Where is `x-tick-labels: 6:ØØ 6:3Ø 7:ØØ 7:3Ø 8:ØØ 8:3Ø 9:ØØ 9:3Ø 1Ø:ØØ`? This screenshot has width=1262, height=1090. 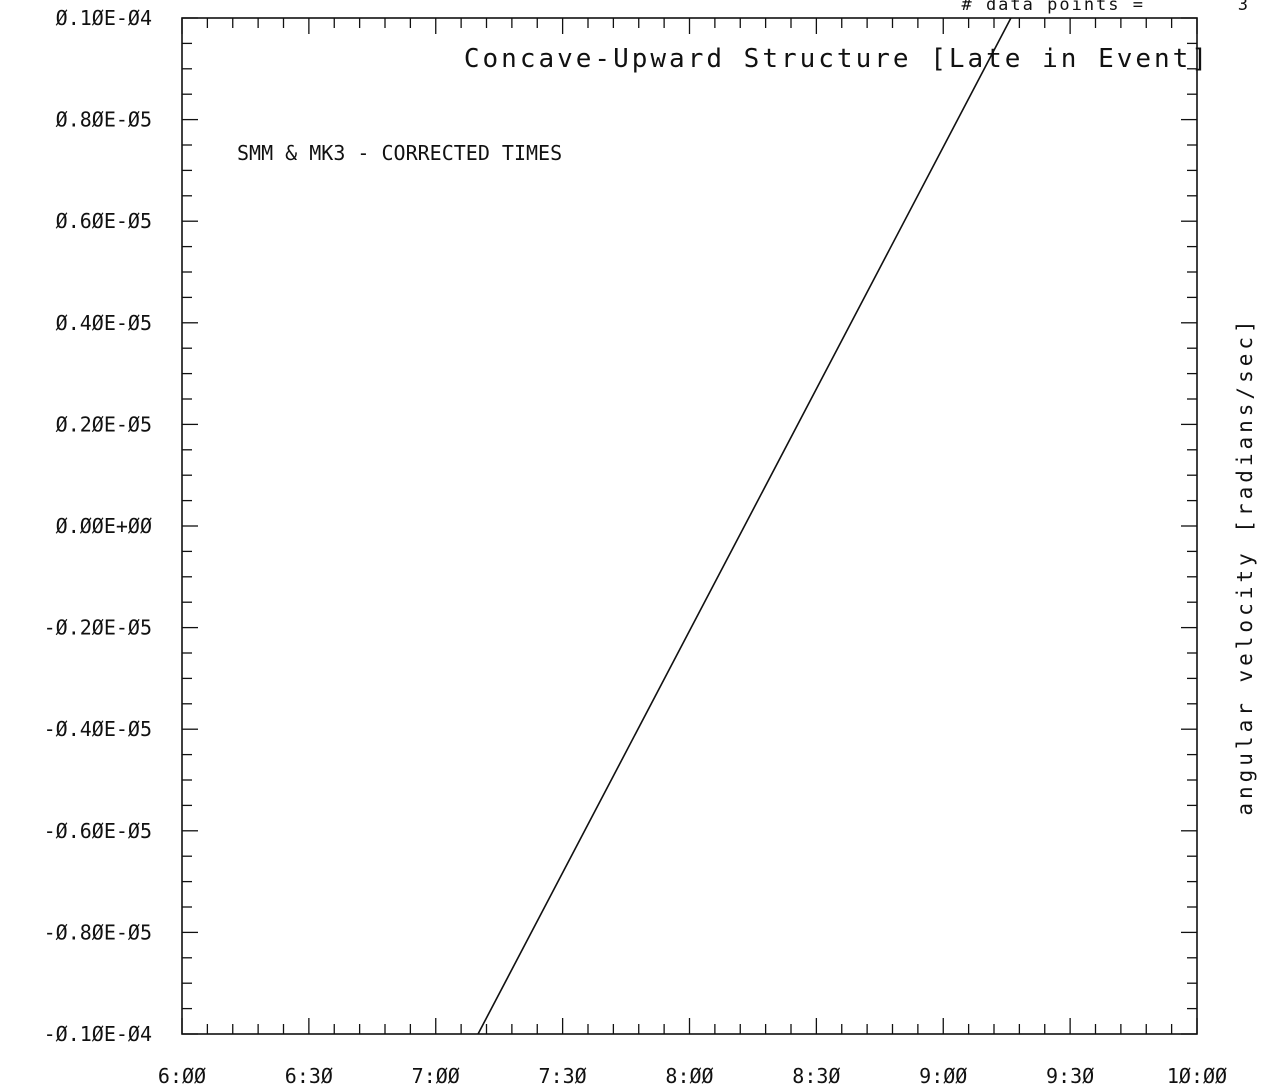
x-tick-labels: 6:ØØ 6:3Ø 7:ØØ 7:3Ø 8:ØØ 8:3Ø 9:ØØ 9:3Ø 1Ø:ØØ is located at coordinates (692, 1076).